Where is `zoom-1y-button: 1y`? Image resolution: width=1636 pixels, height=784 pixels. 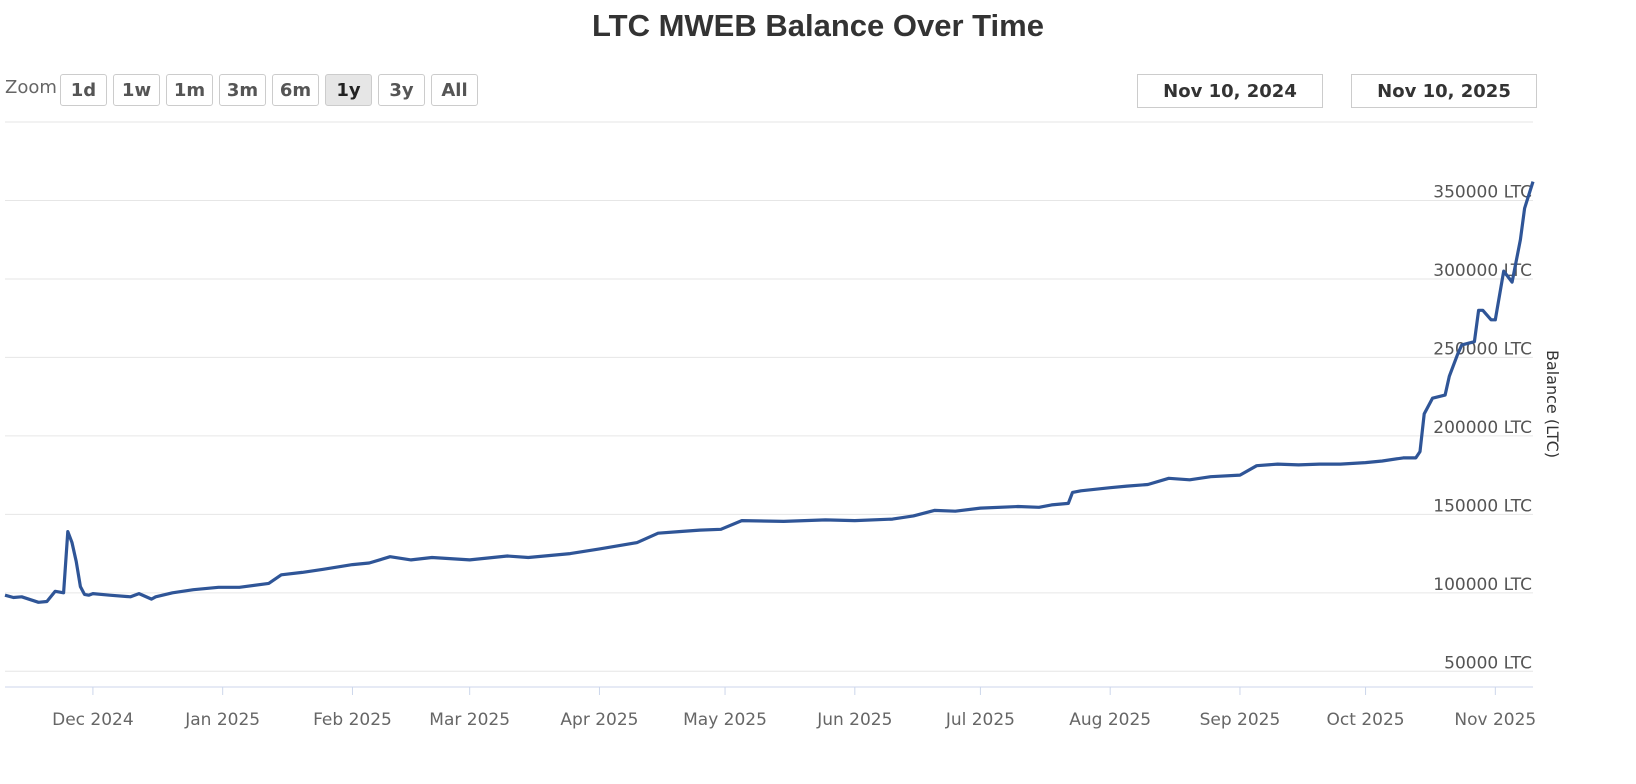
zoom-1y-button: 1y is located at coordinates (348, 90).